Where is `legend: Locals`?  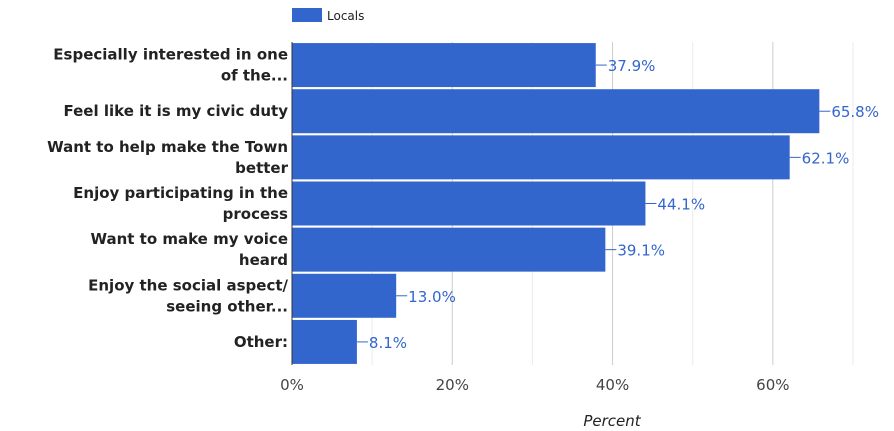
legend: Locals is located at coordinates (328, 15).